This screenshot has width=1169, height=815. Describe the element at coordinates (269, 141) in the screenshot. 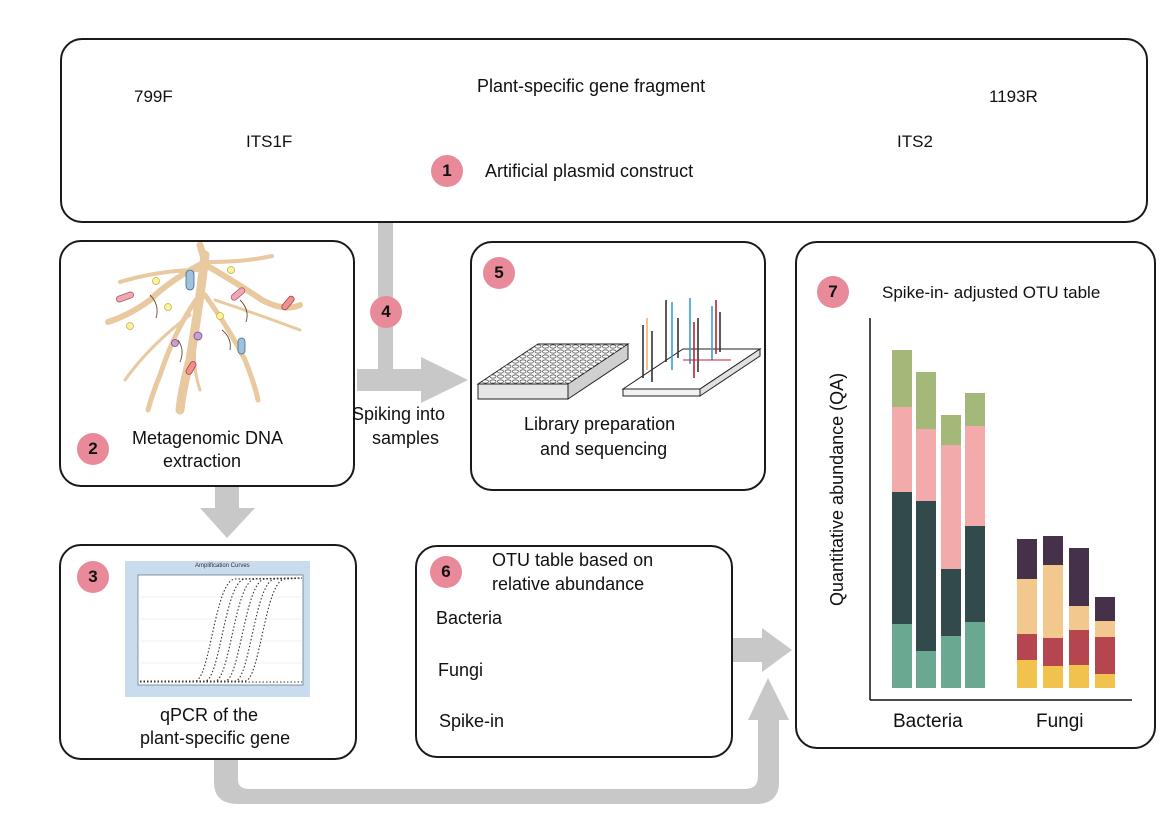

I see `its1f-label: ITS1F` at that location.